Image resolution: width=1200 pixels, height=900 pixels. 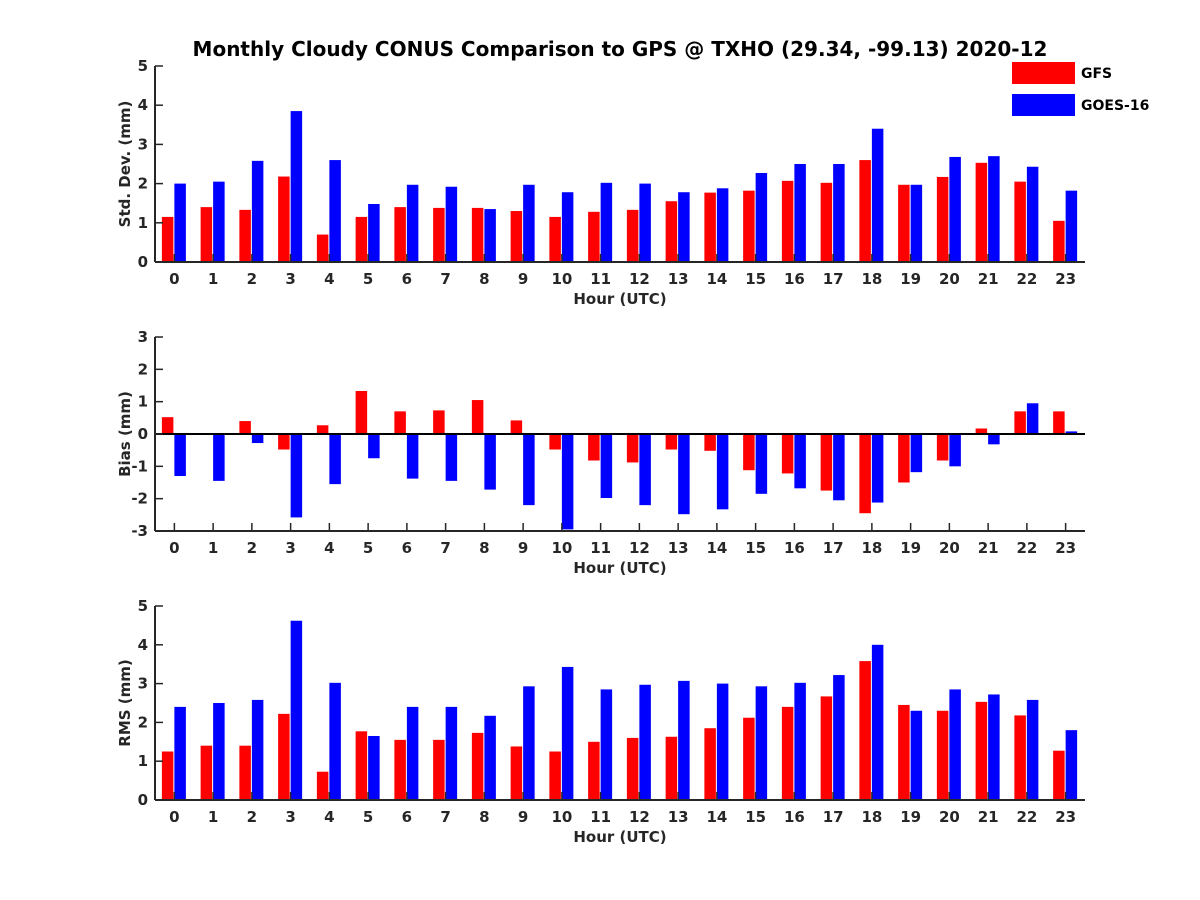 I want to click on x-tick-label: 1, so click(x=213, y=548).